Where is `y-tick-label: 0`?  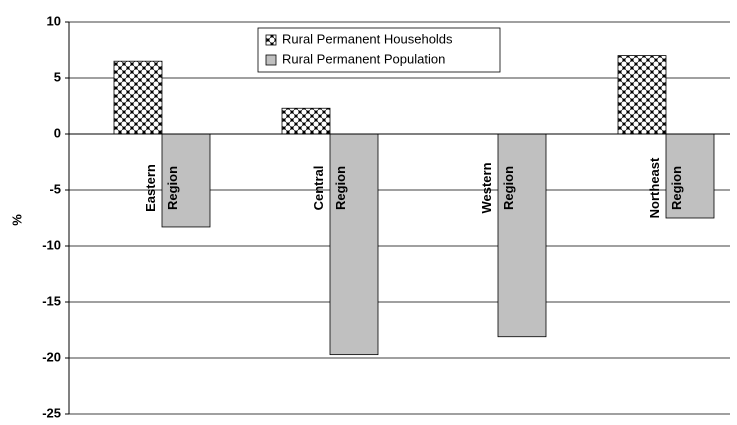 y-tick-label: 0 is located at coordinates (57, 132).